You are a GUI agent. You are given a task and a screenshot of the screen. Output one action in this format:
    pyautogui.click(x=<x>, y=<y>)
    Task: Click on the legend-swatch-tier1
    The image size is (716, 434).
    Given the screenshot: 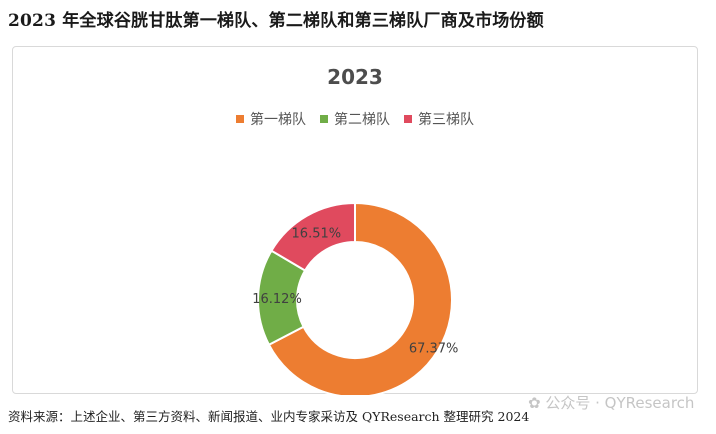 What is the action you would take?
    pyautogui.click(x=240, y=119)
    